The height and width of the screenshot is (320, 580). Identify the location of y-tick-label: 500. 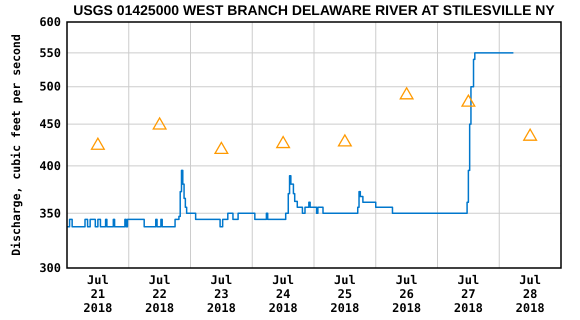
(50, 87).